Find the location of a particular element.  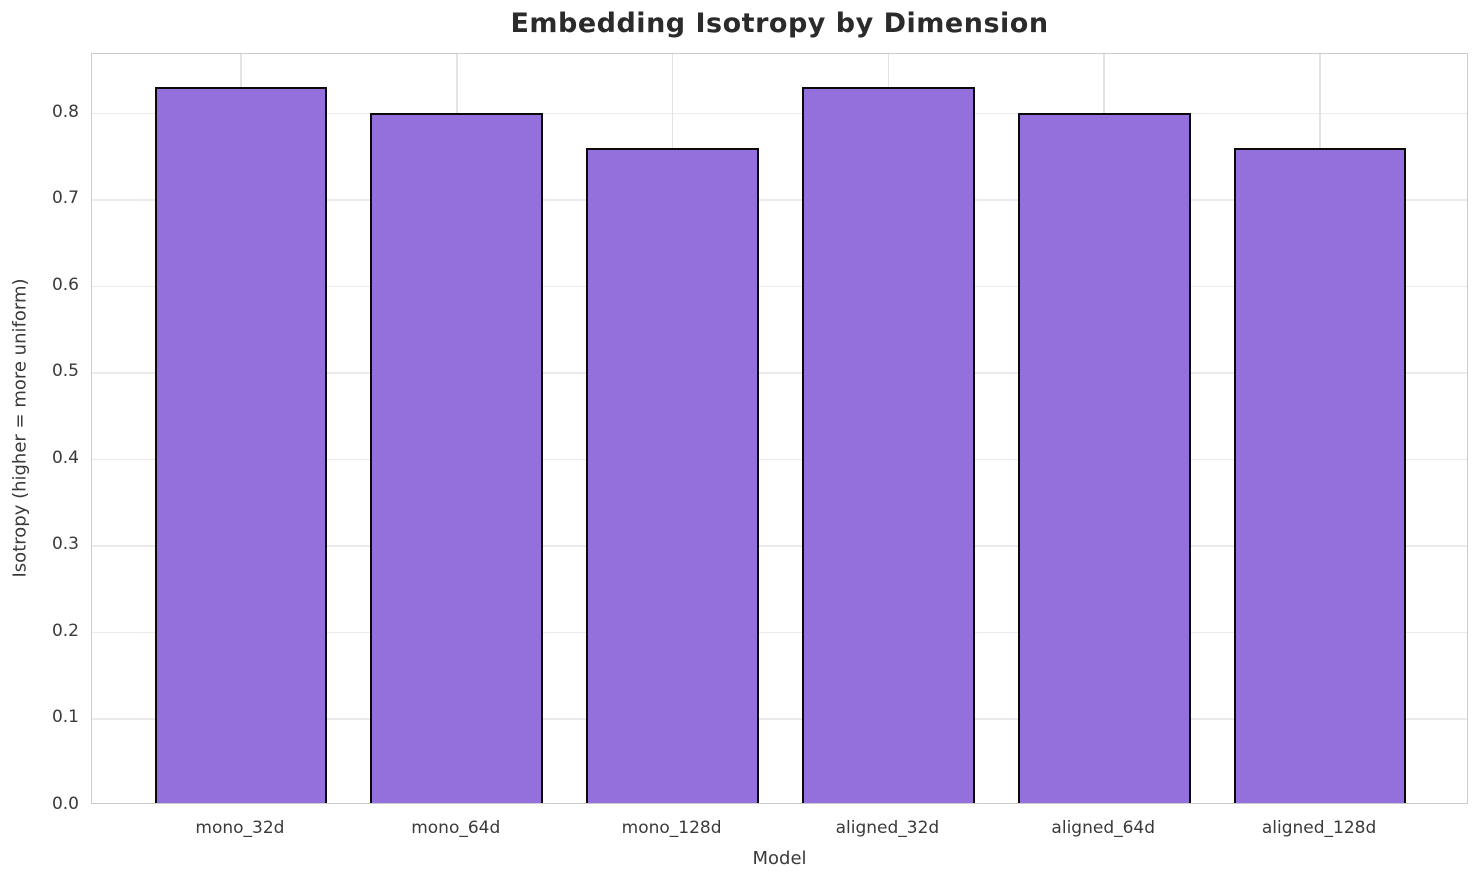

y-tick-label: 0.1 is located at coordinates (65, 717).